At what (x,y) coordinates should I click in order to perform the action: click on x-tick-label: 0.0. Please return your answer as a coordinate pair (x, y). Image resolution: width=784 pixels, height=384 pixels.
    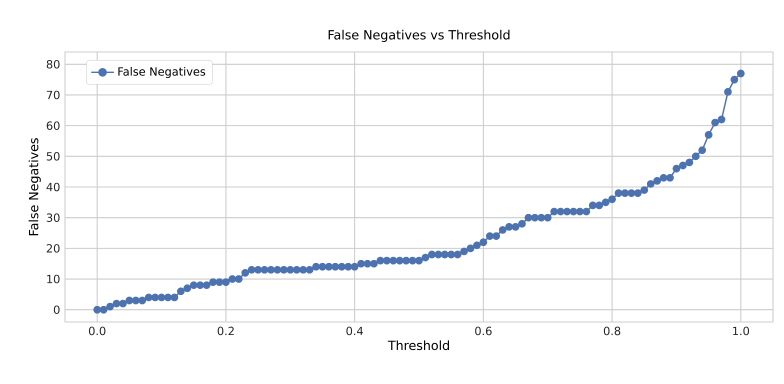
    Looking at the image, I should click on (97, 331).